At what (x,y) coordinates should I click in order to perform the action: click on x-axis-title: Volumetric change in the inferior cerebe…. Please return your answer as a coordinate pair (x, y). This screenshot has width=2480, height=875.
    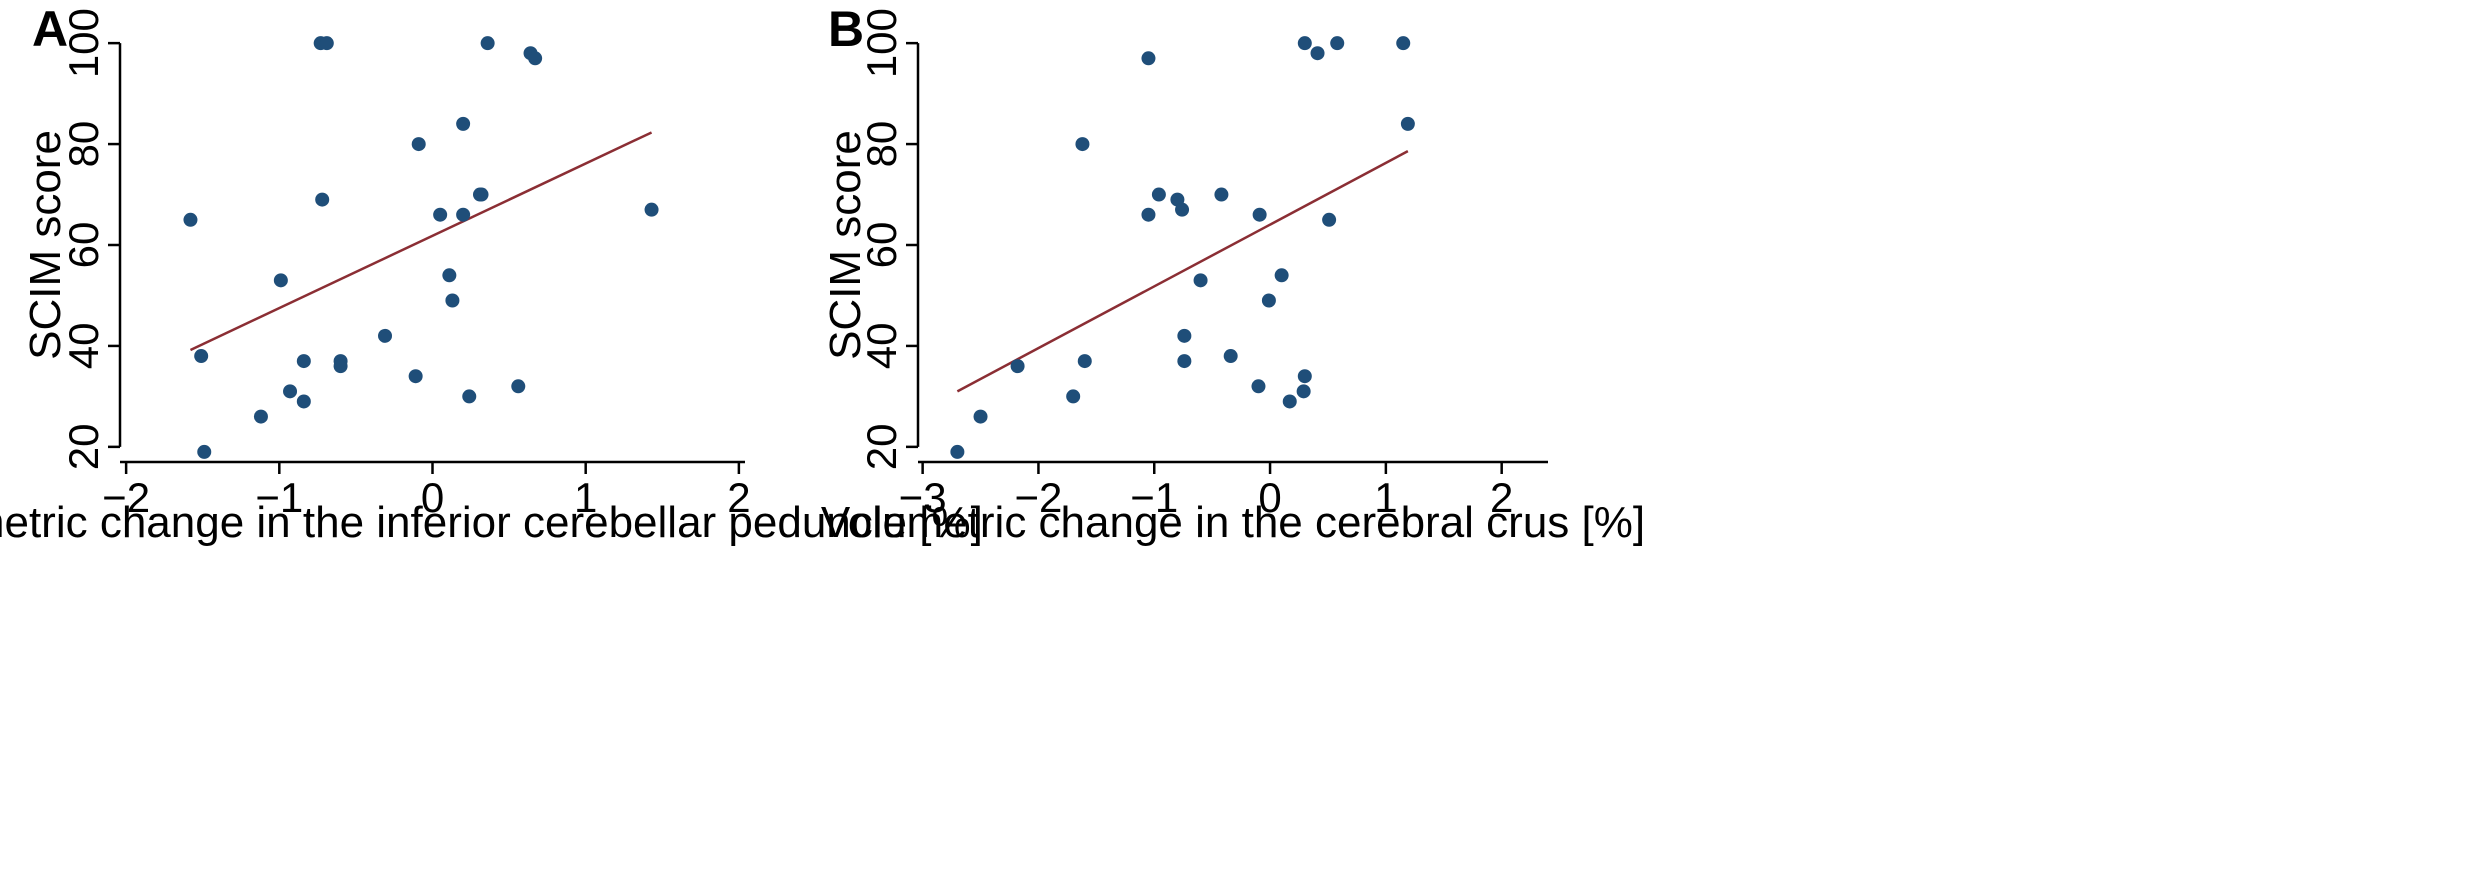
    Looking at the image, I should click on (491, 522).